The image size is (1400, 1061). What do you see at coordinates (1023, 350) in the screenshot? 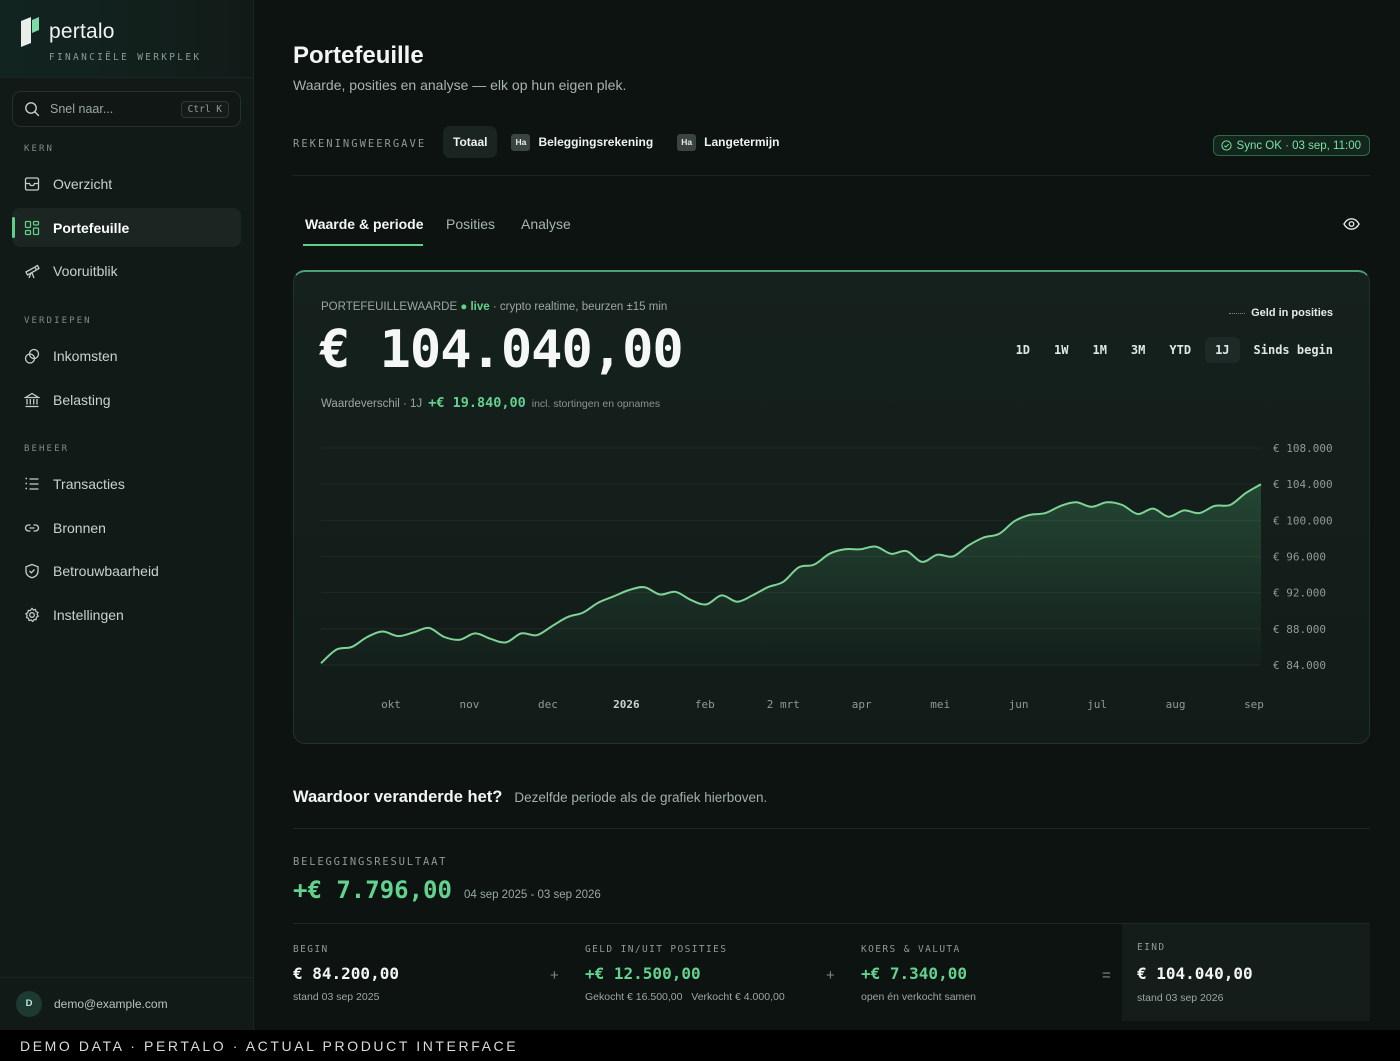
I see `range-button-1d: 1D` at bounding box center [1023, 350].